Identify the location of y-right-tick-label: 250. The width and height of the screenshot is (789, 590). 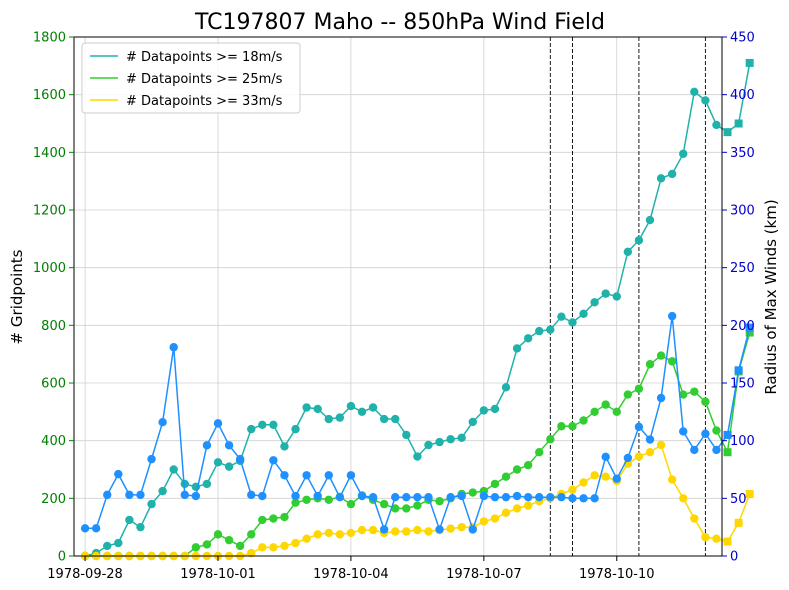
(742, 268).